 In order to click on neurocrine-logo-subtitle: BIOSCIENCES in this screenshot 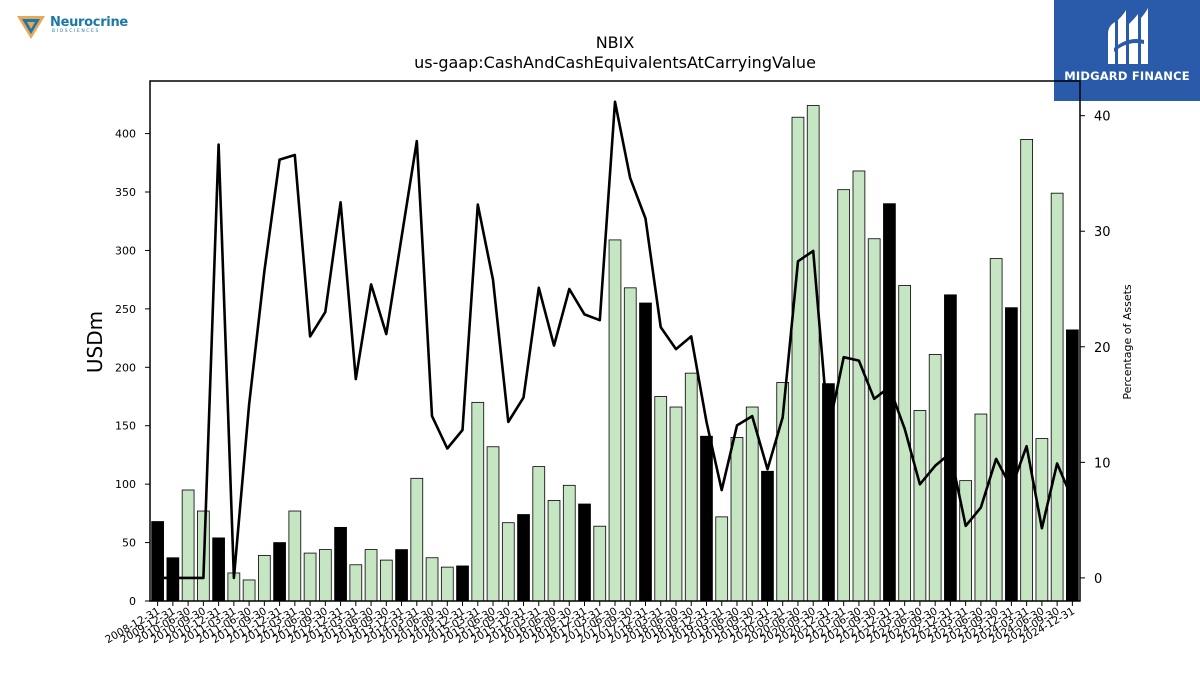, I will do `click(76, 31)`.